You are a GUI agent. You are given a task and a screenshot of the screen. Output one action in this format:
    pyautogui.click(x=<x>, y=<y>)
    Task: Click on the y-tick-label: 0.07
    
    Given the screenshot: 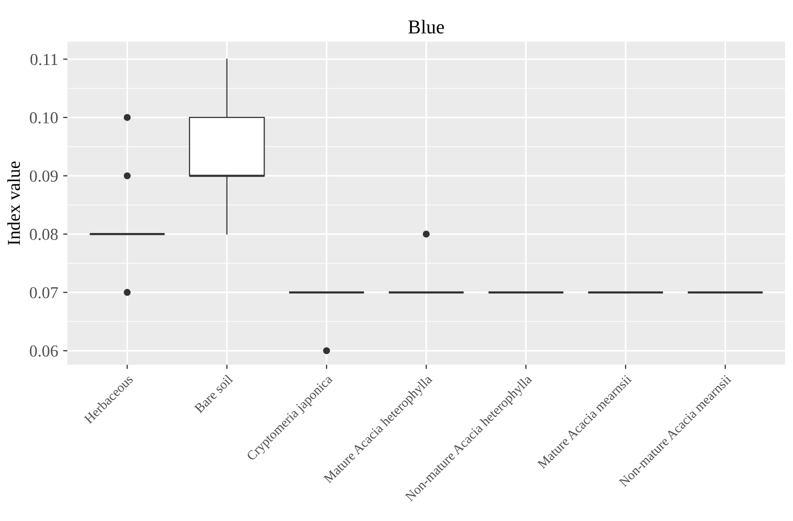 What is the action you would take?
    pyautogui.click(x=44, y=292)
    